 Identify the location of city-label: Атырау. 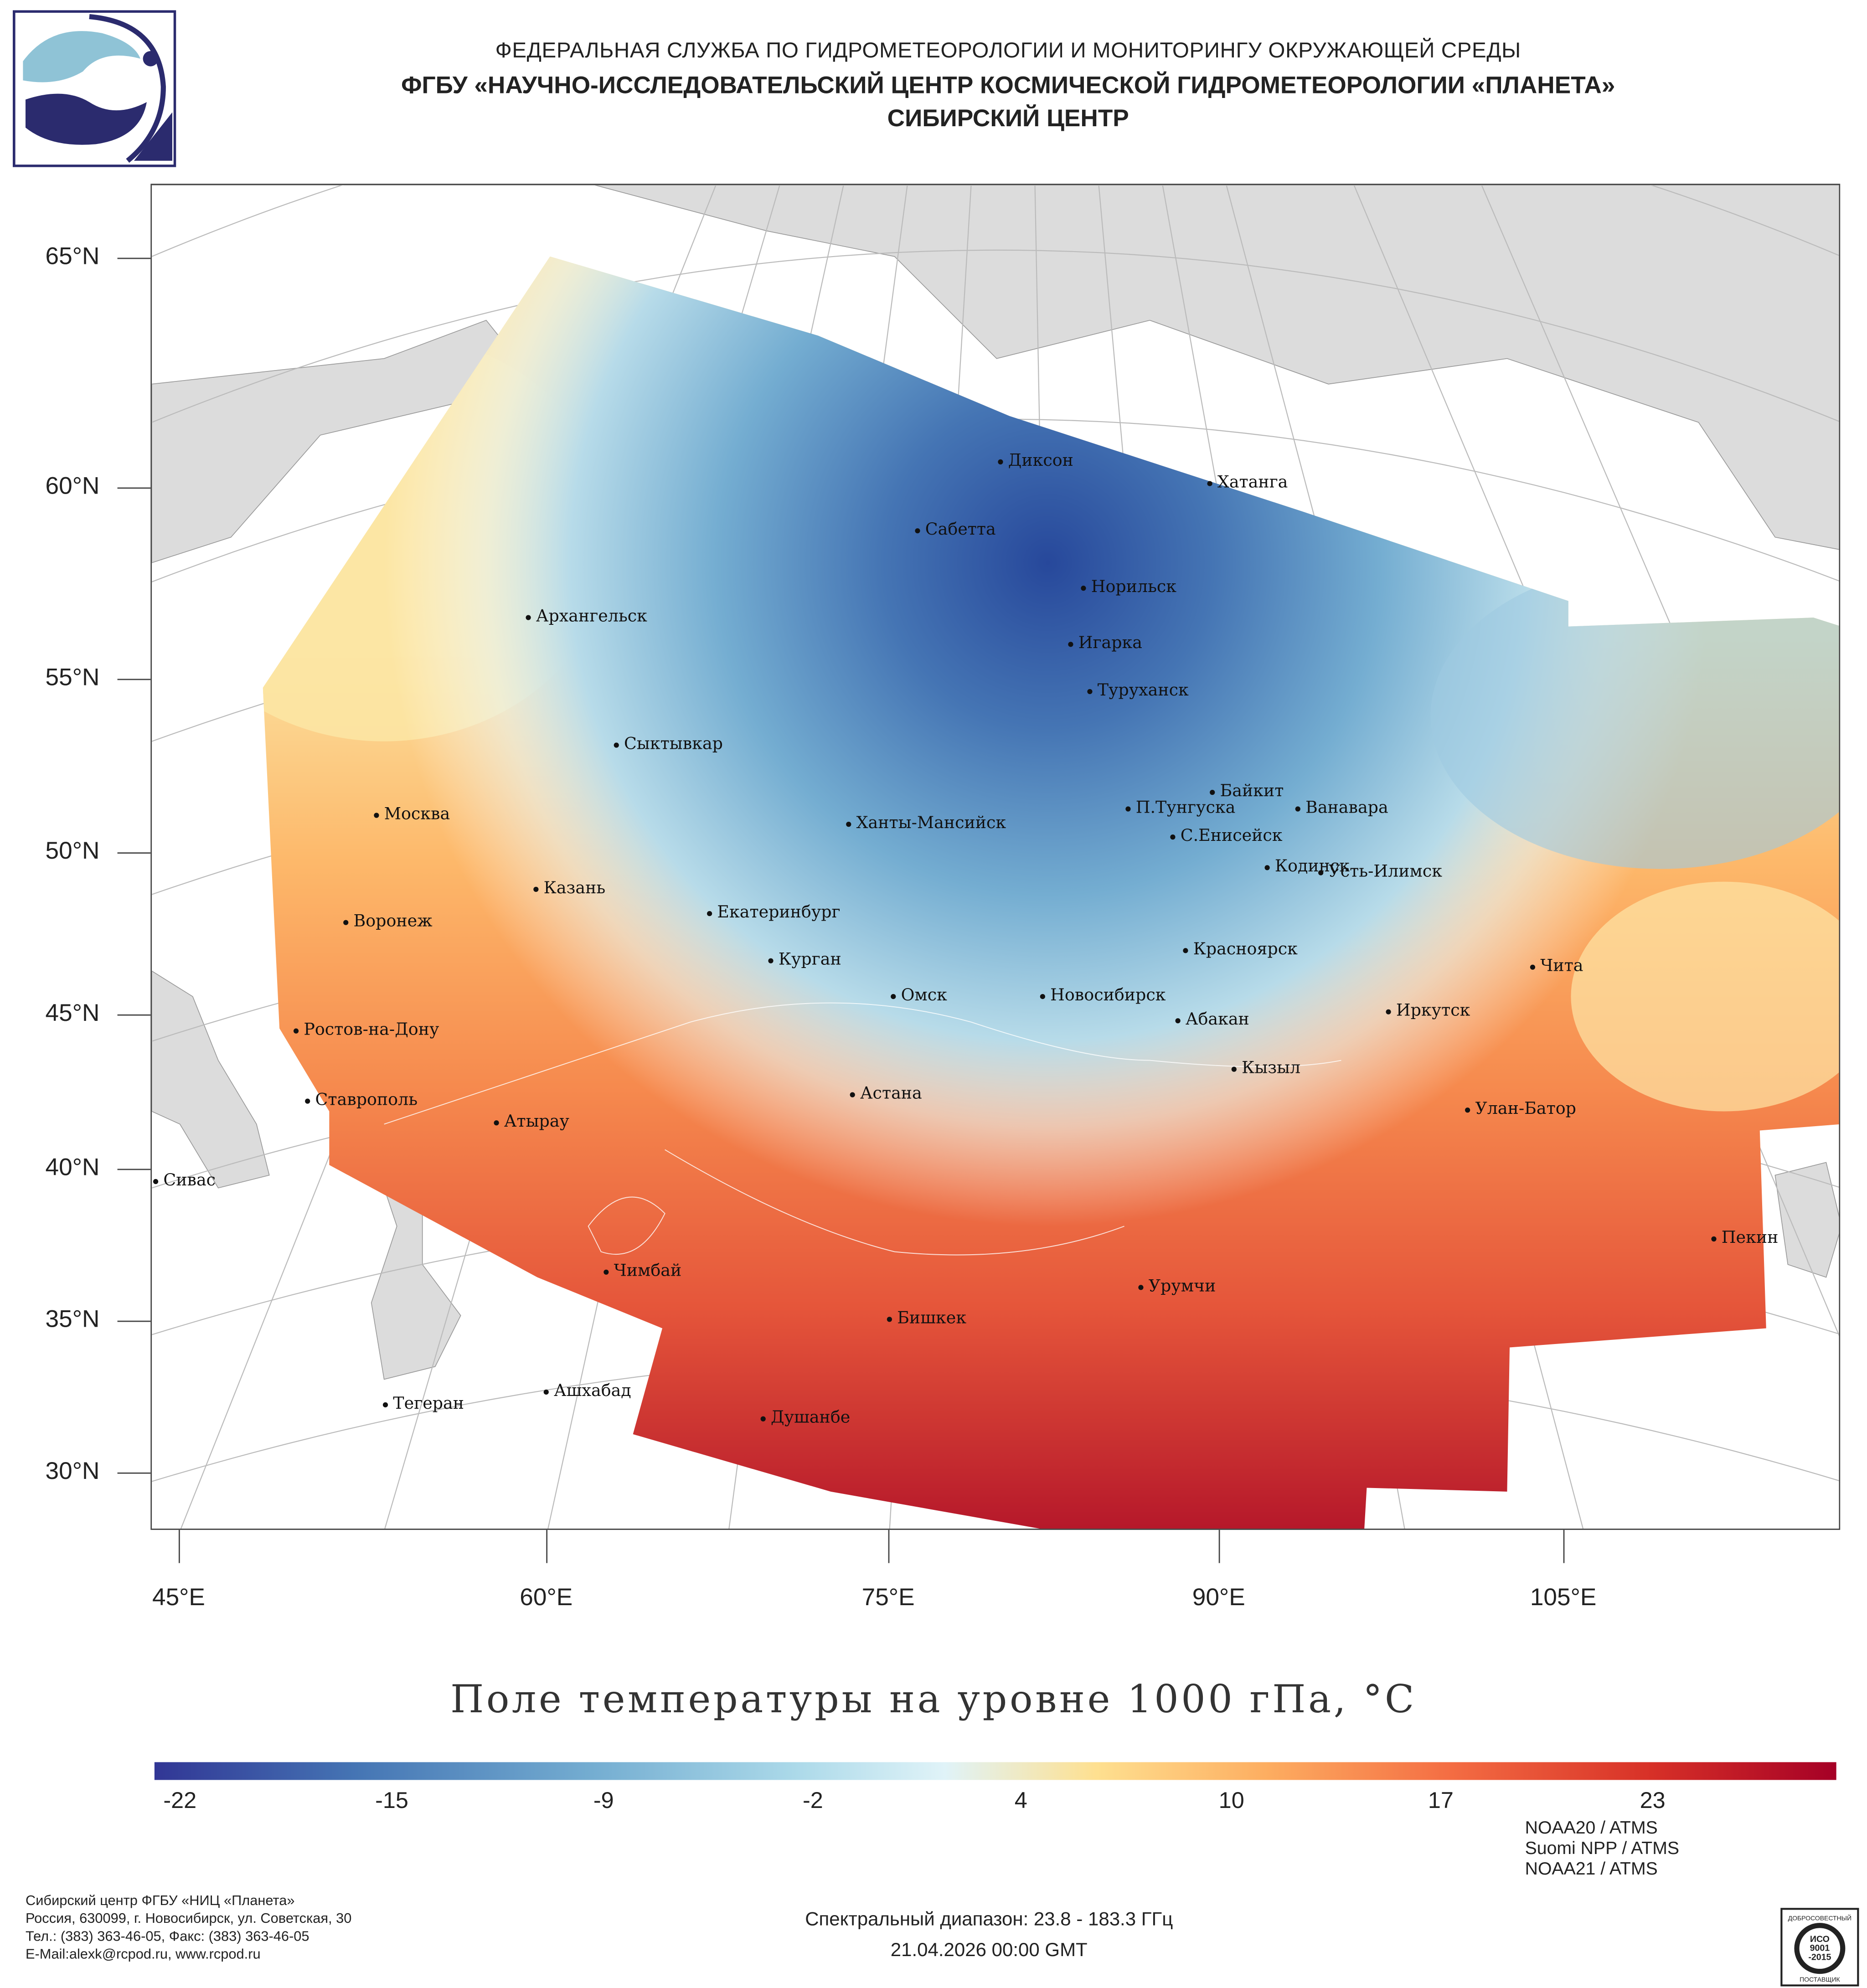
(531, 1122).